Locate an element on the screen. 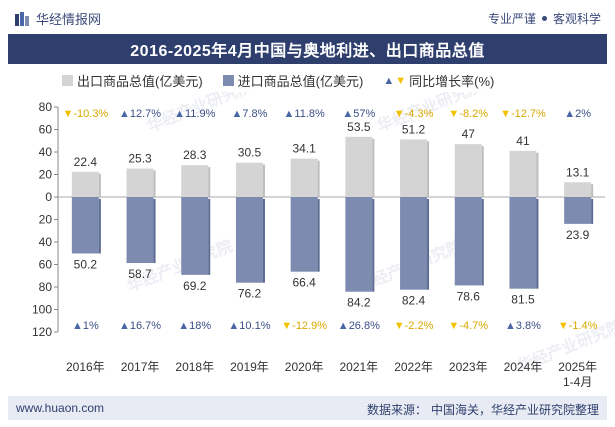 The height and width of the screenshot is (427, 615). legend: 出口商品总值(亿美元) 进口商品总值(亿美元) ▲ ▼ 同比增长率(%) is located at coordinates (288, 80).